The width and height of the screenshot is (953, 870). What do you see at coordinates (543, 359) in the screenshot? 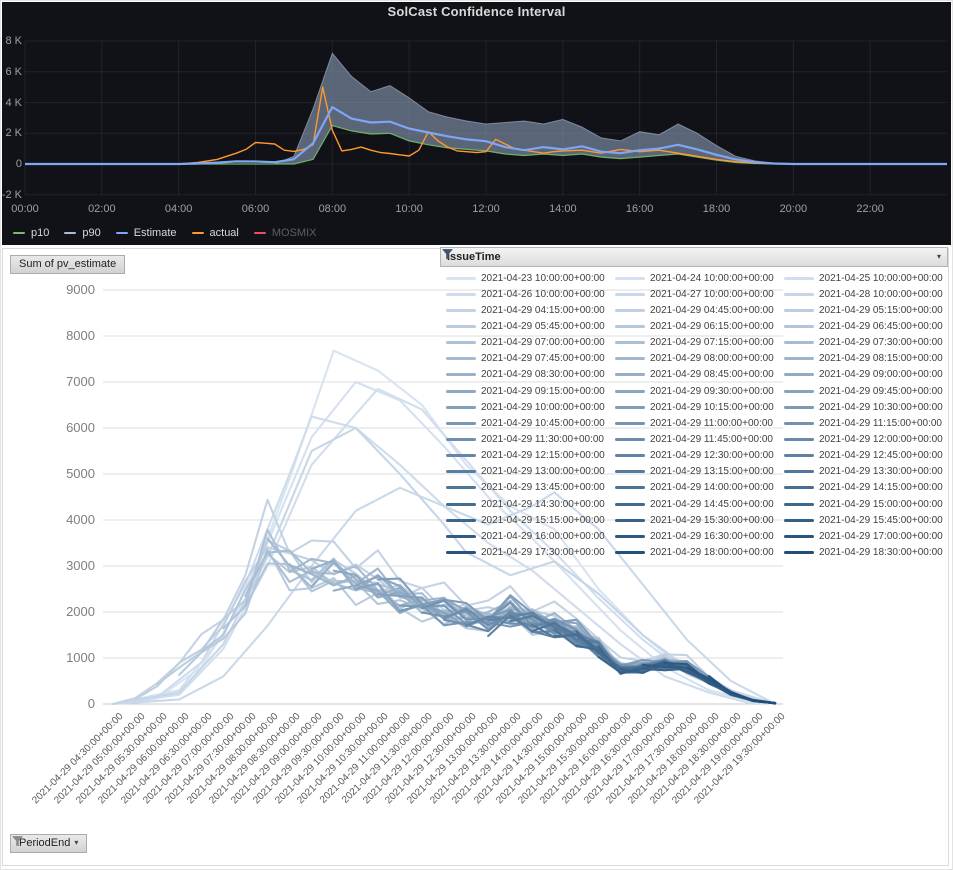
I see `legend-label: 2021-04-29 07:45:00+00:00` at bounding box center [543, 359].